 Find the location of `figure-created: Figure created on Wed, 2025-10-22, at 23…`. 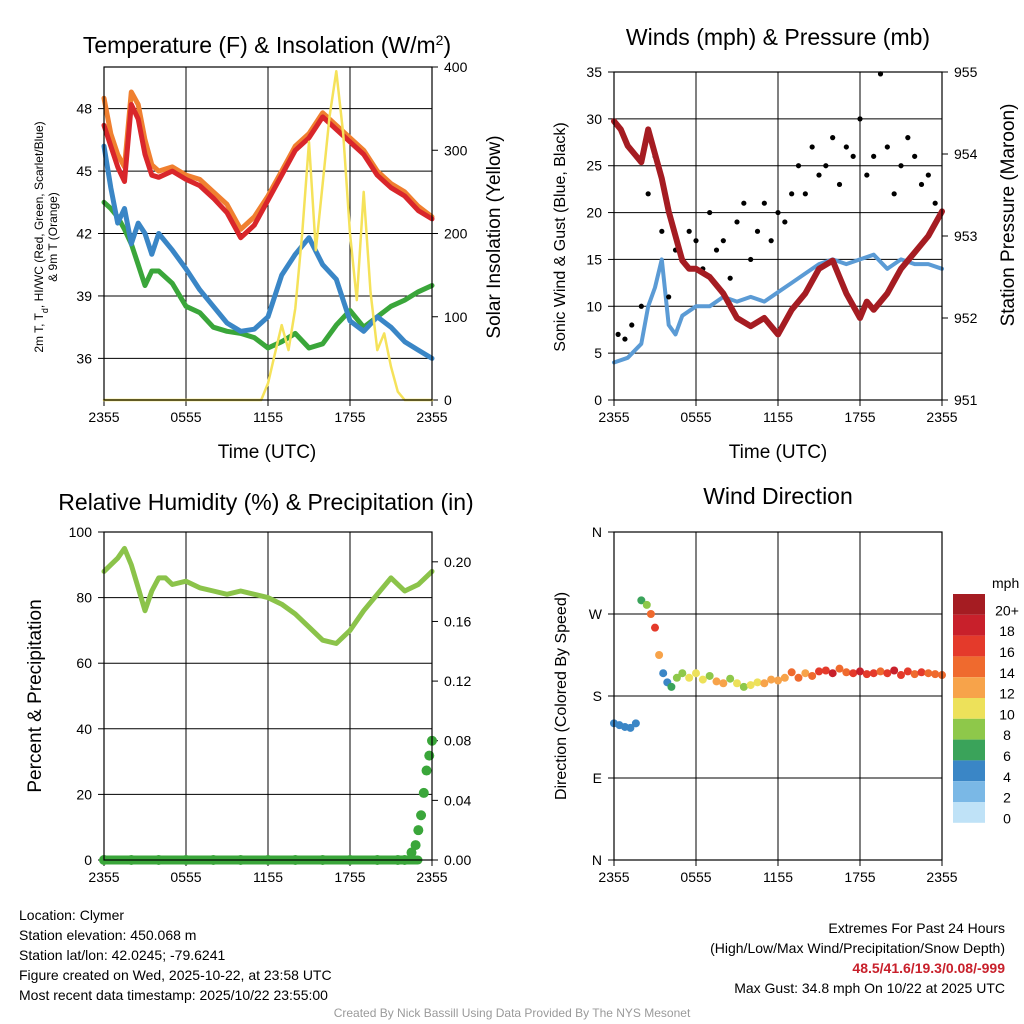

figure-created: Figure created on Wed, 2025-10-22, at 23… is located at coordinates (175, 975).